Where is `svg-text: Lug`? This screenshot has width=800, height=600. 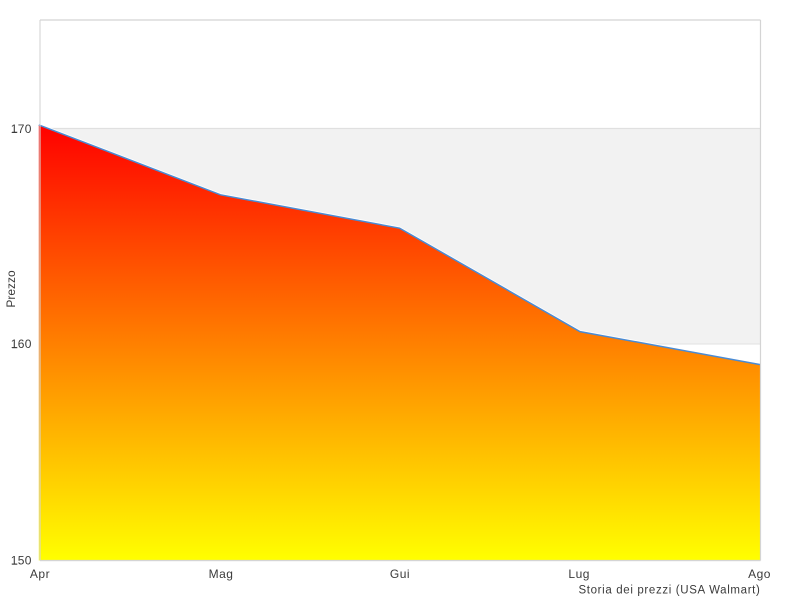
svg-text: Lug is located at coordinates (579, 574).